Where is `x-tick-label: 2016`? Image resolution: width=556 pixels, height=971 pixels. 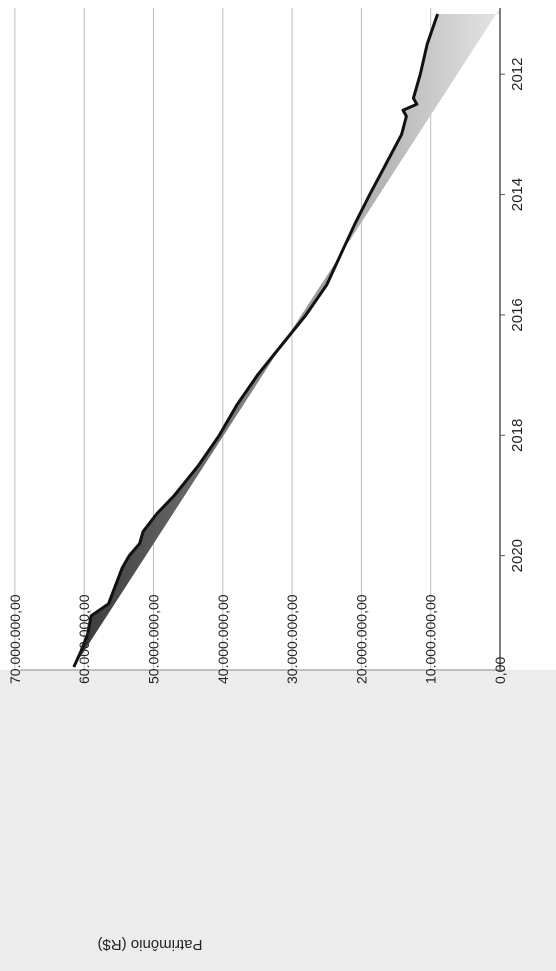
x-tick-label: 2016 is located at coordinates (517, 314).